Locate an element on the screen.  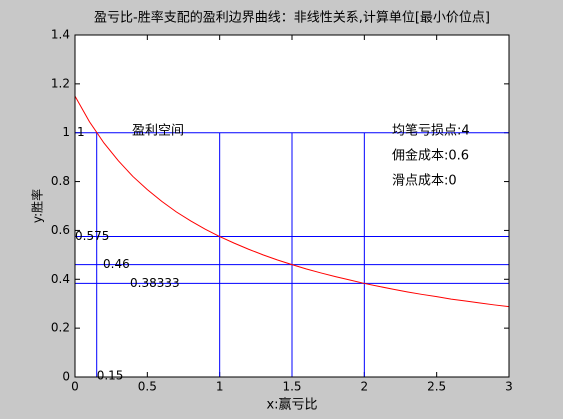
reference-label: 1 is located at coordinates (81, 132).